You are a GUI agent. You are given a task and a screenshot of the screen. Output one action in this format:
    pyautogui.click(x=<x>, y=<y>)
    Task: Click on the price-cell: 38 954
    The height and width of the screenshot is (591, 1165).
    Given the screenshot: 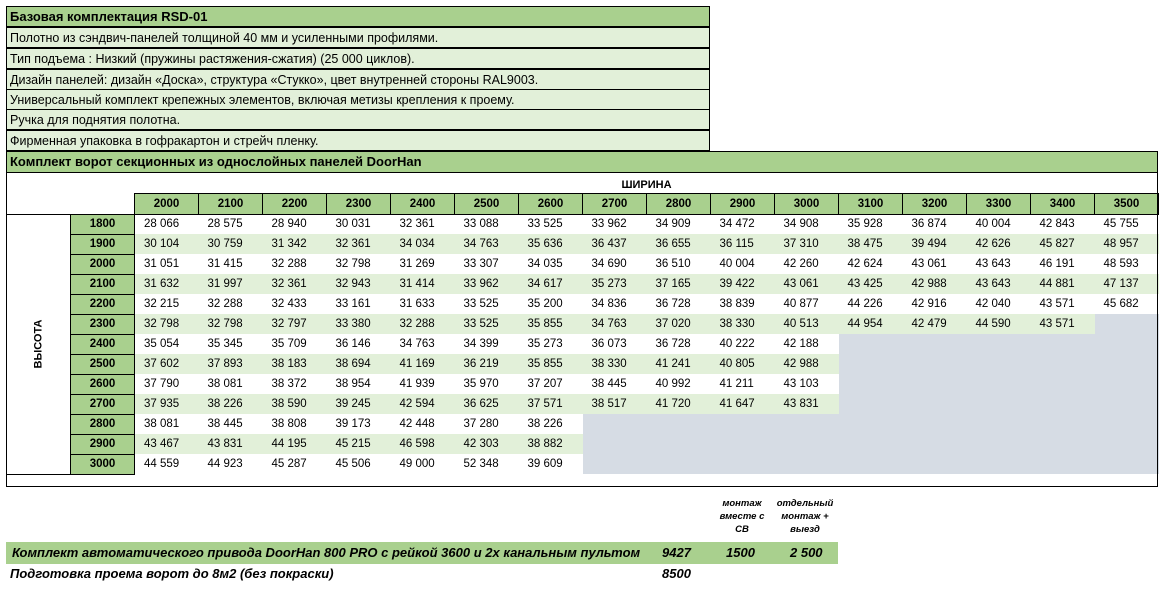 What is the action you would take?
    pyautogui.click(x=353, y=384)
    